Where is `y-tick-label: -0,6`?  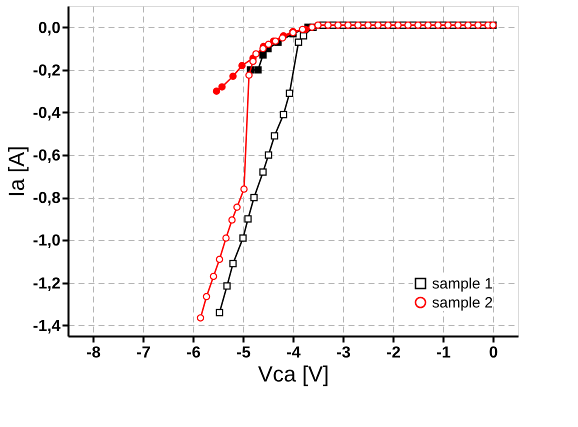
y-tick-label: -0,6 is located at coordinates (46, 156).